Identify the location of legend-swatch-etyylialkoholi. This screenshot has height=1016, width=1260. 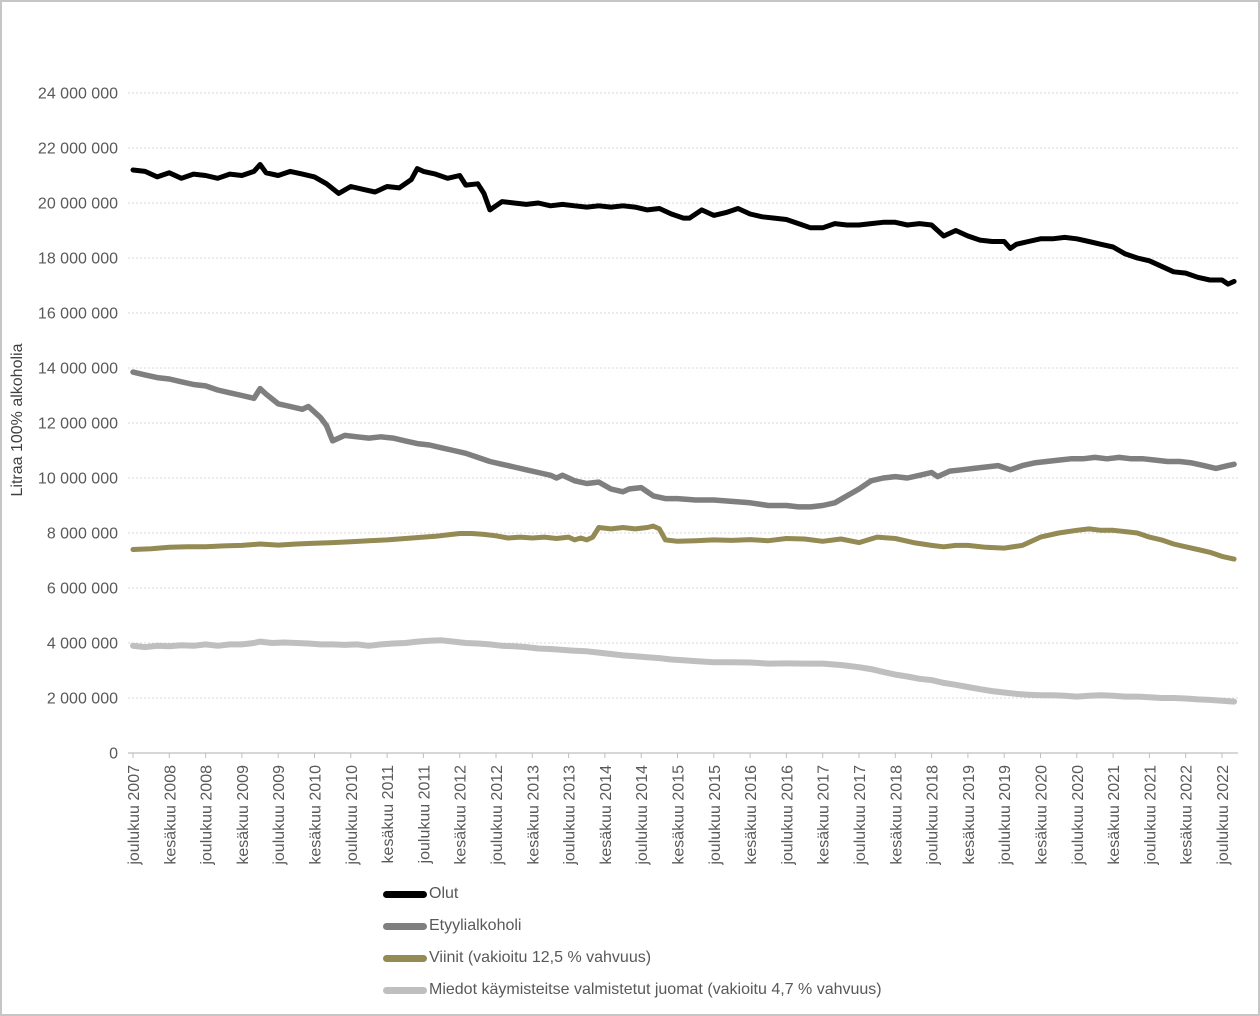
(405, 926).